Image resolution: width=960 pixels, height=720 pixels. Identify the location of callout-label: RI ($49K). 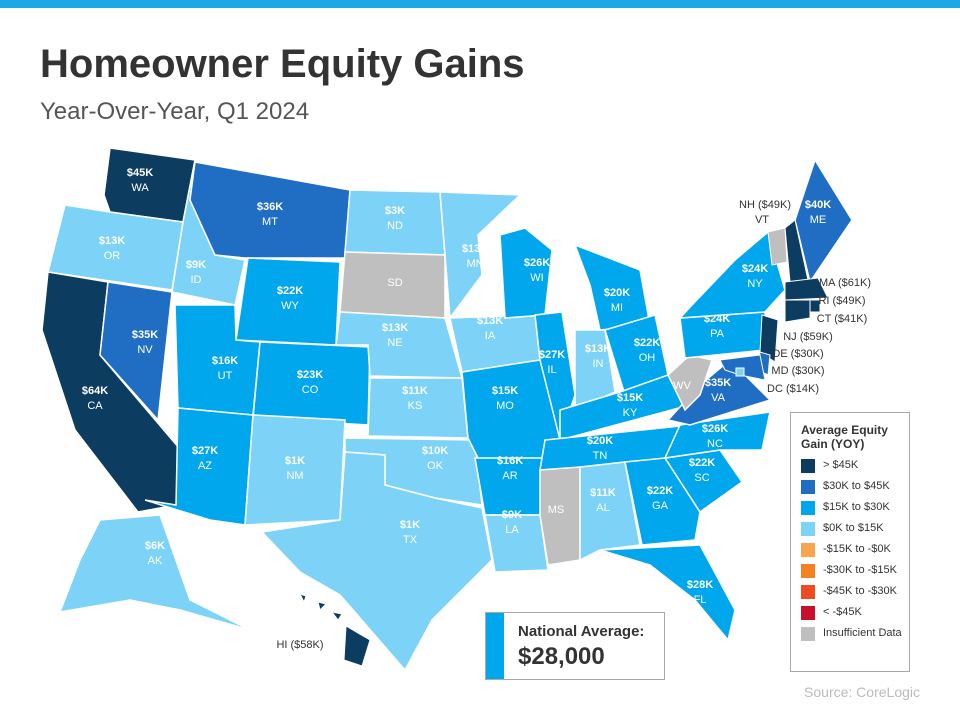
(841, 301).